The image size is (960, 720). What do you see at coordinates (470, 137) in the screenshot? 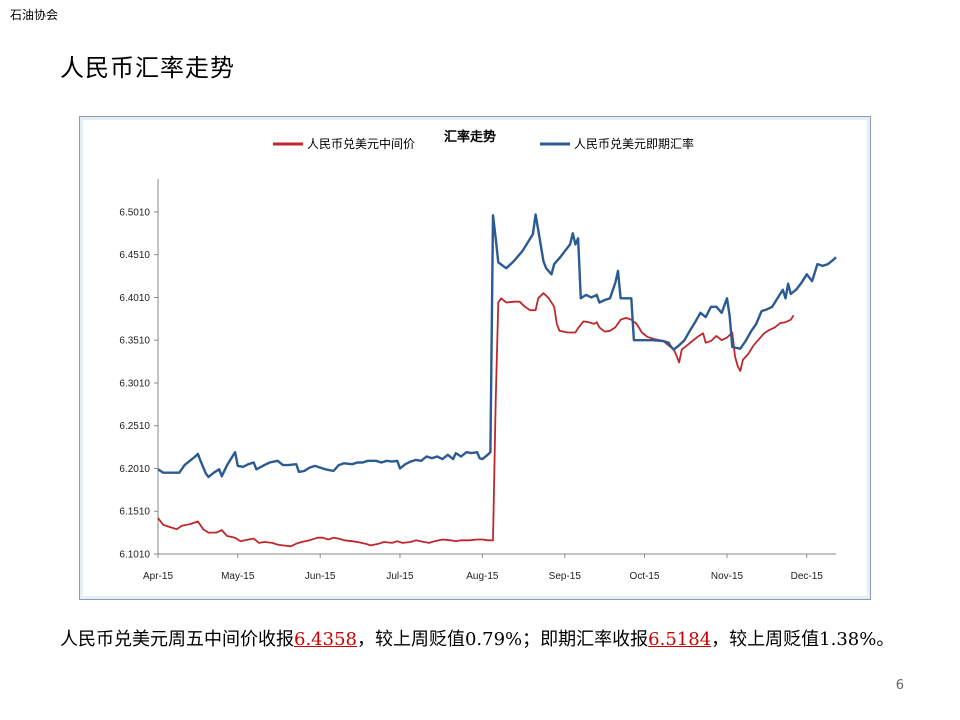
I see `chart-title: 汇率走势` at bounding box center [470, 137].